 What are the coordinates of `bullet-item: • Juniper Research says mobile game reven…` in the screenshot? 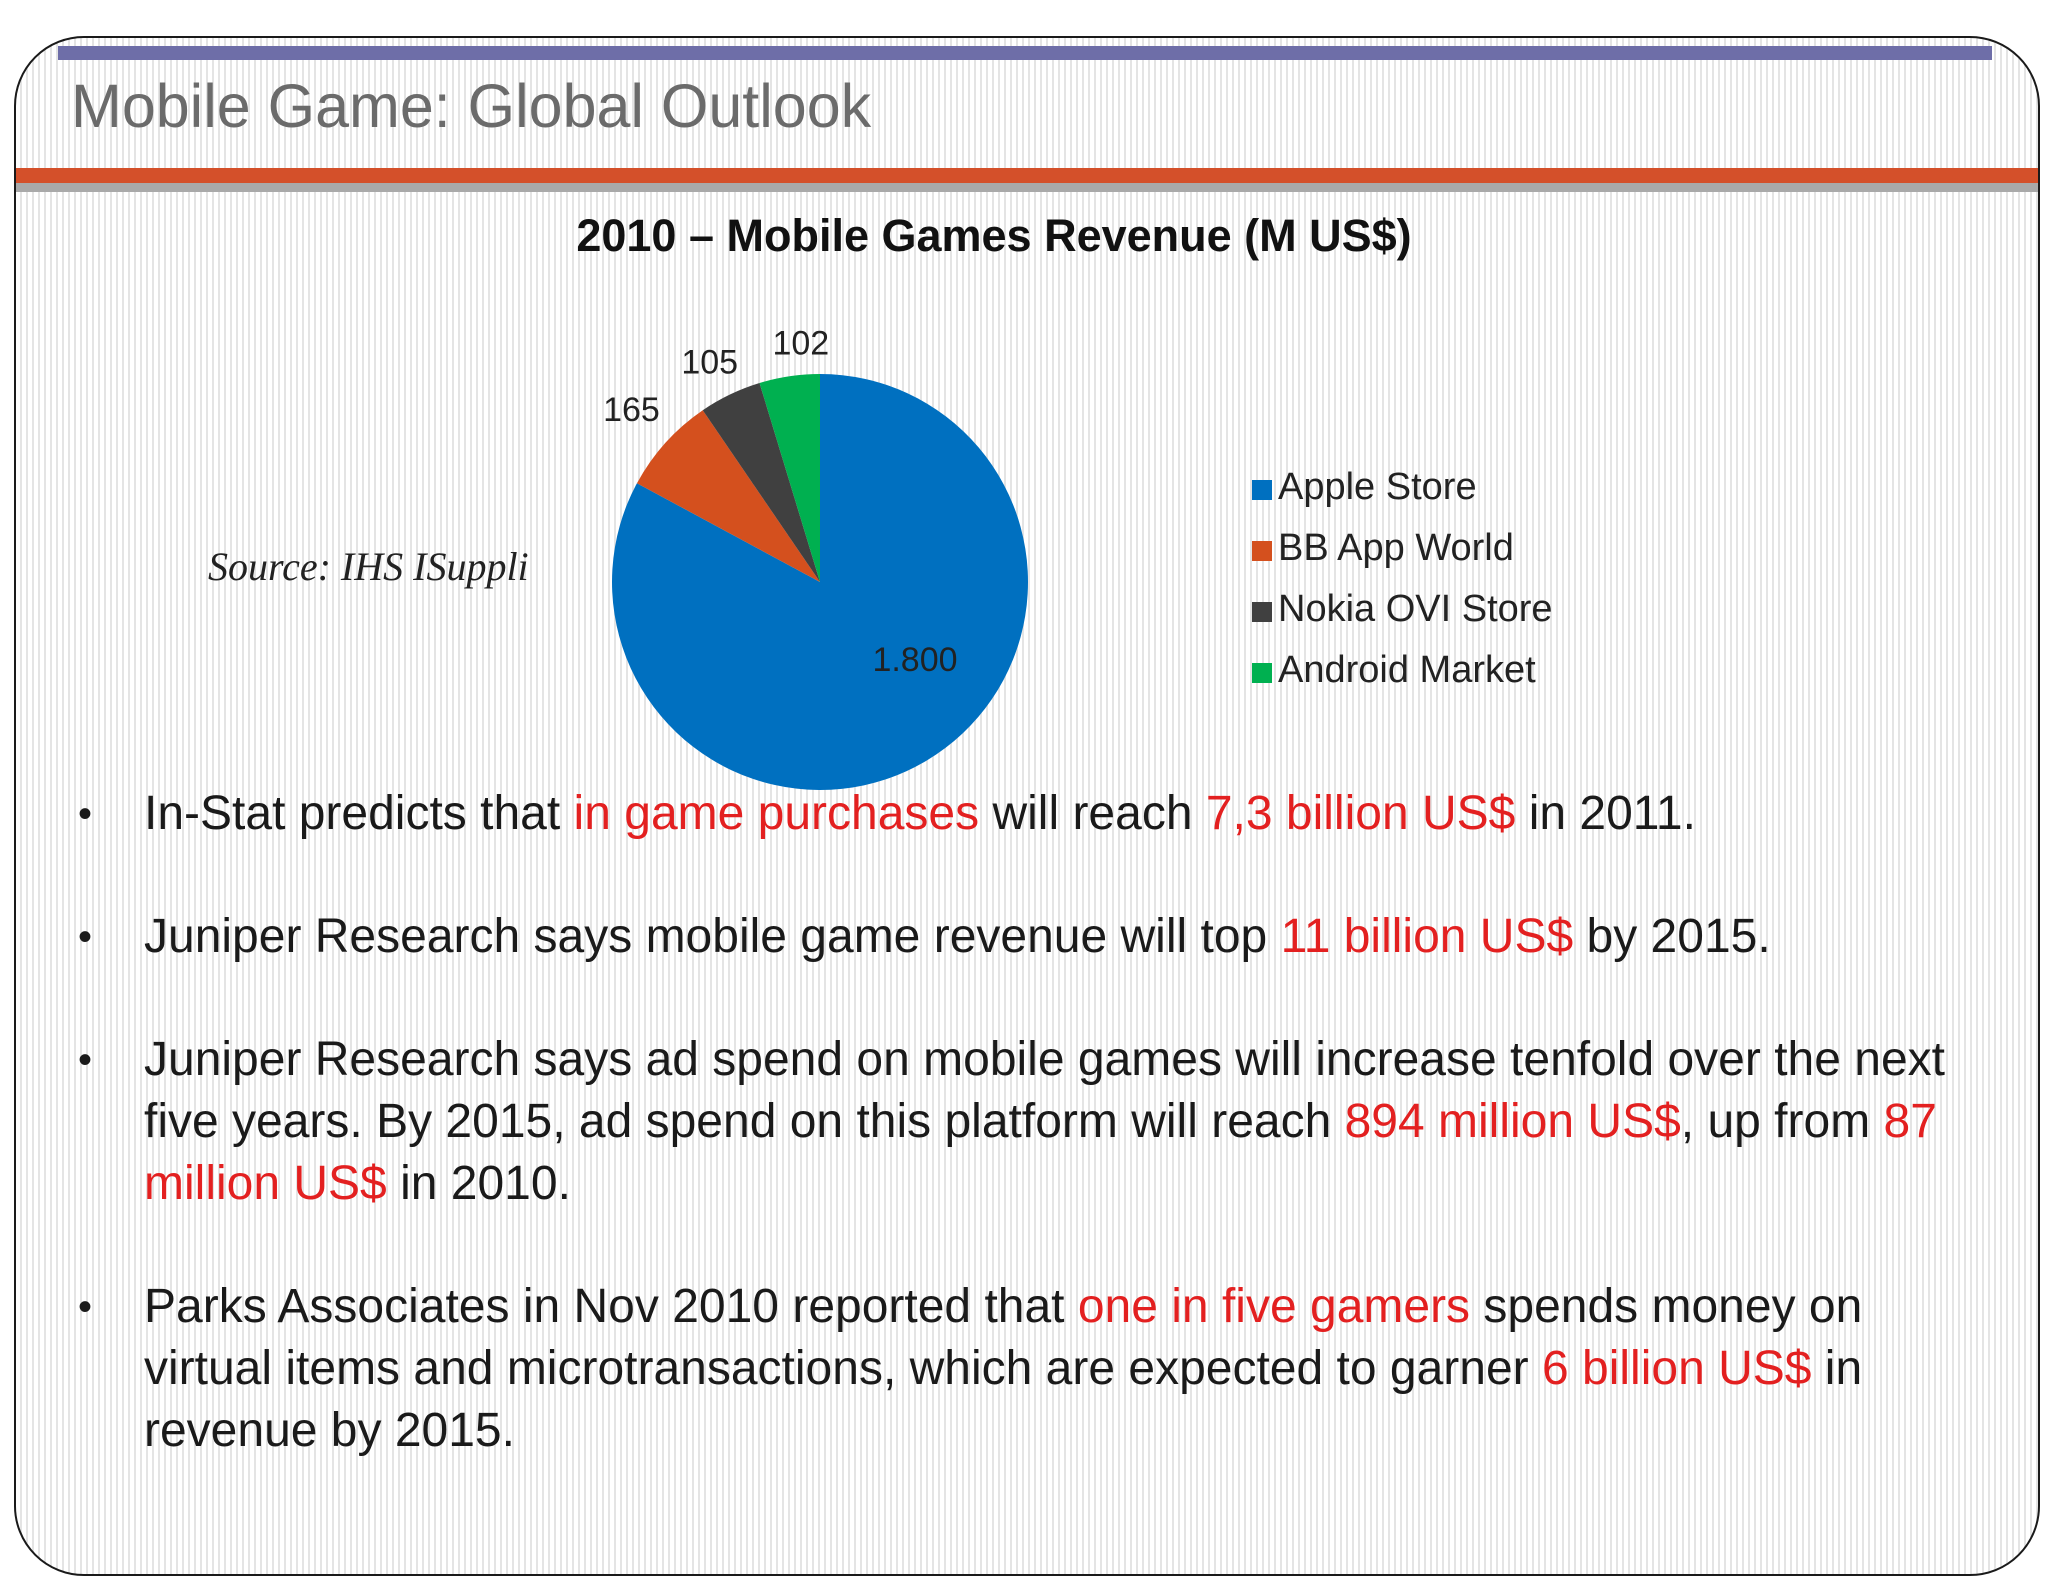 It's located at (1014, 937).